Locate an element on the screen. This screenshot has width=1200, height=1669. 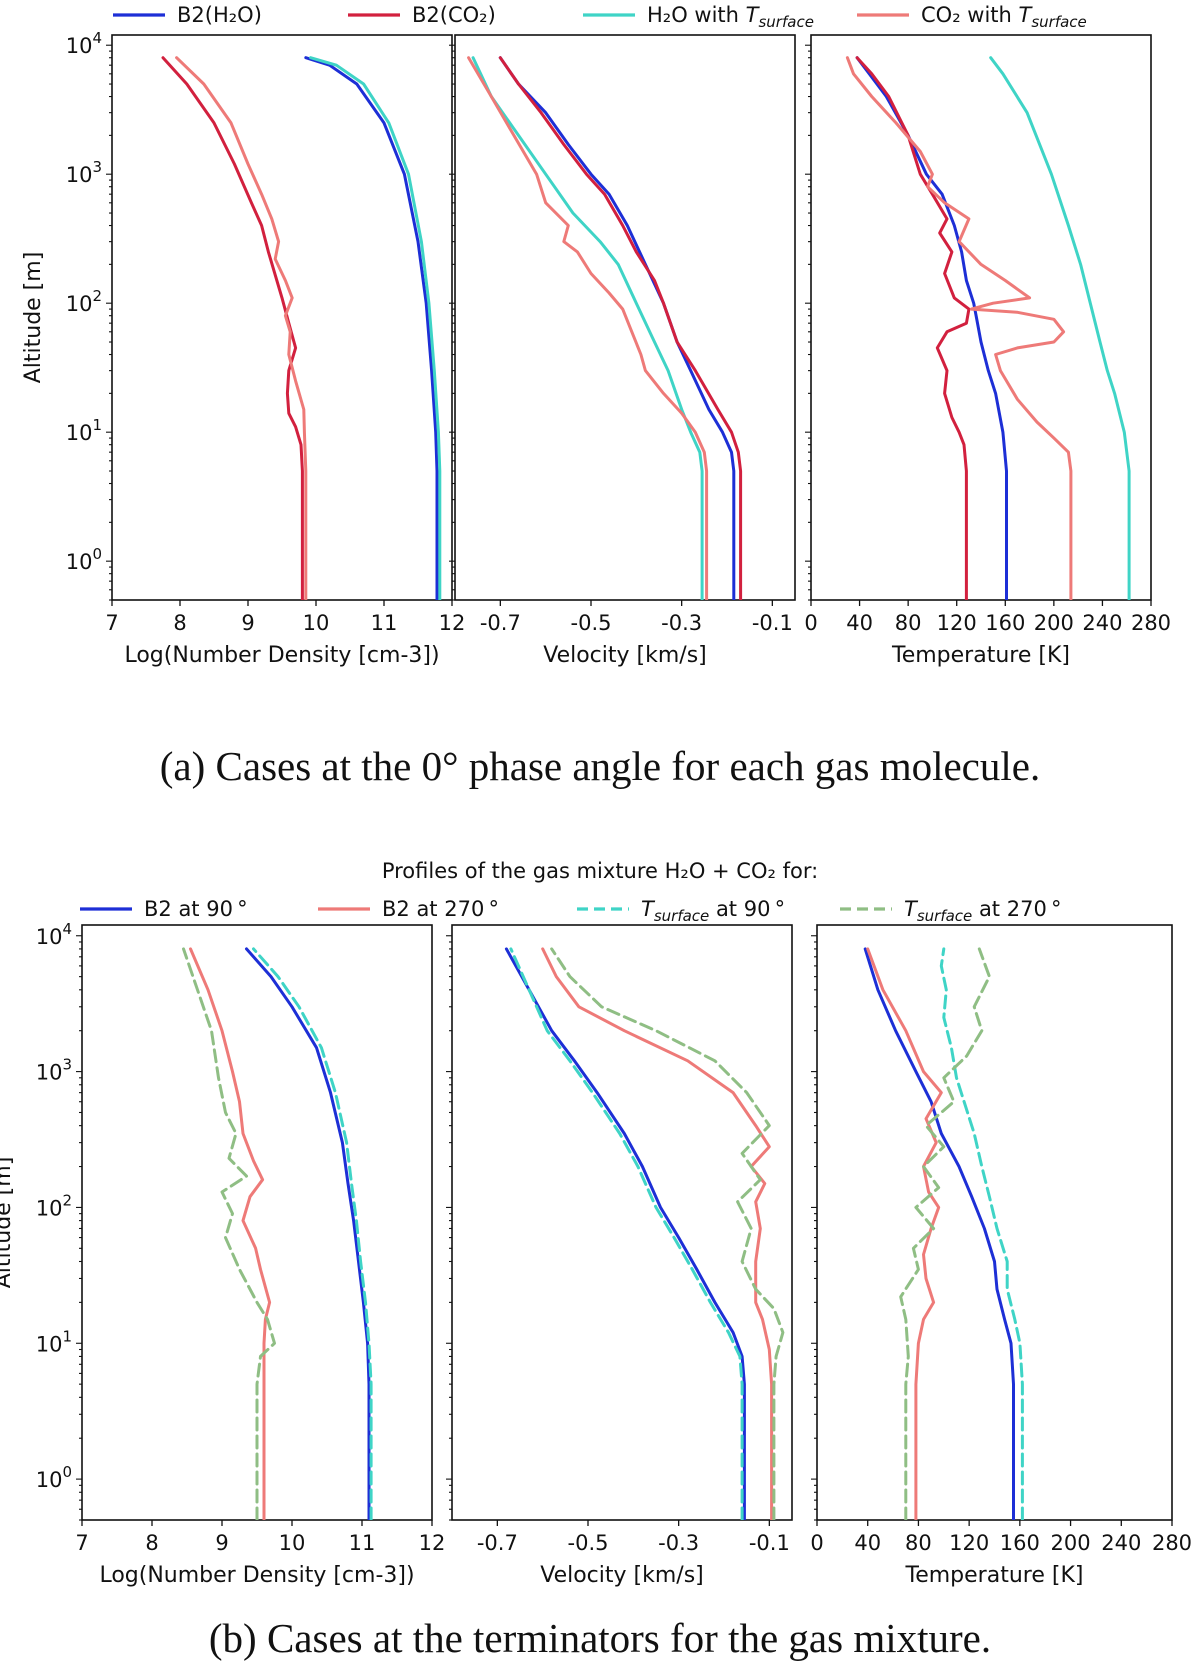
chart-panel-b-temperature: 0 40 80 120 160 200 240 280 Temperature [K] is located at coordinates (1001, 1256).